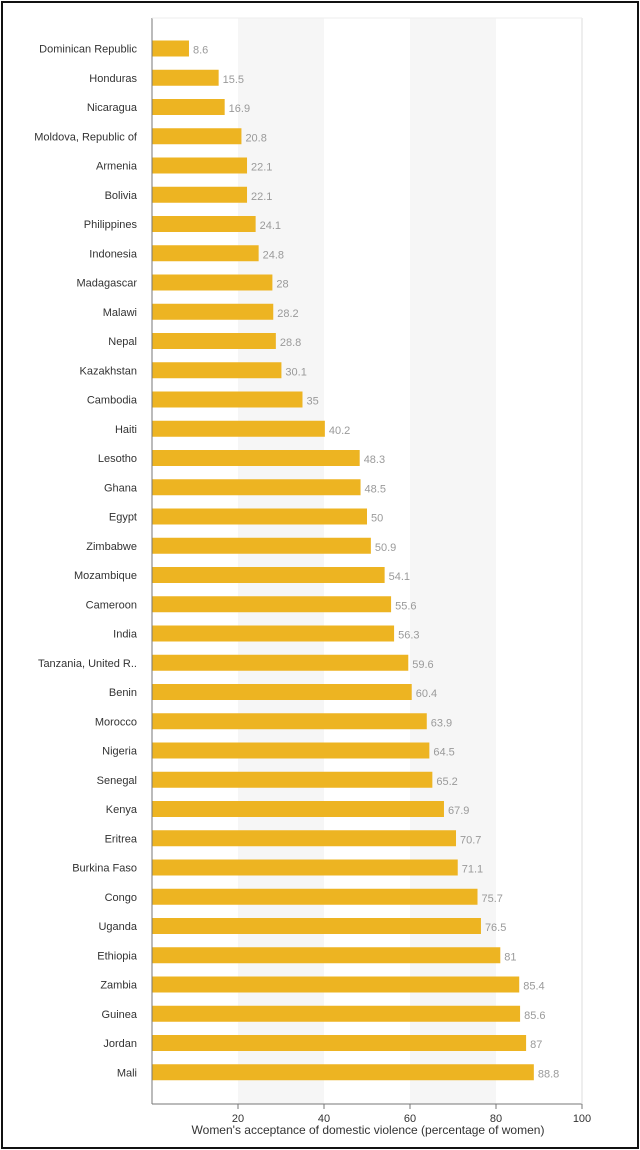  I want to click on category-label: Honduras, so click(113, 79).